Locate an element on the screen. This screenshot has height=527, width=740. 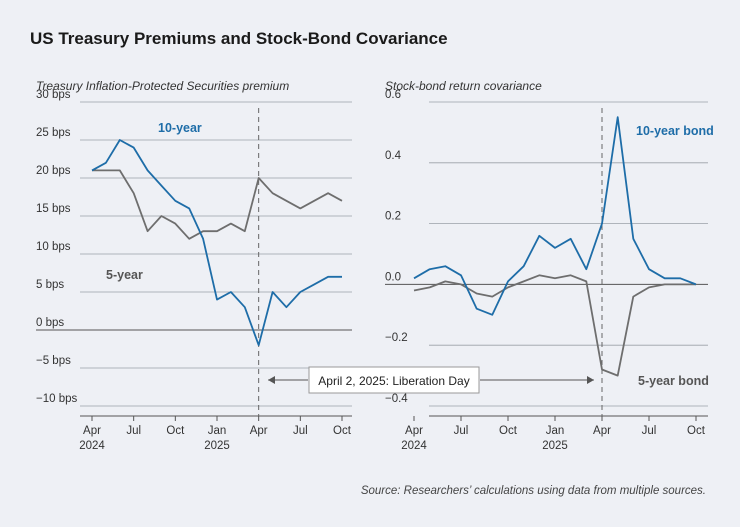
y-tick-label: 20 bps is located at coordinates (53, 171).